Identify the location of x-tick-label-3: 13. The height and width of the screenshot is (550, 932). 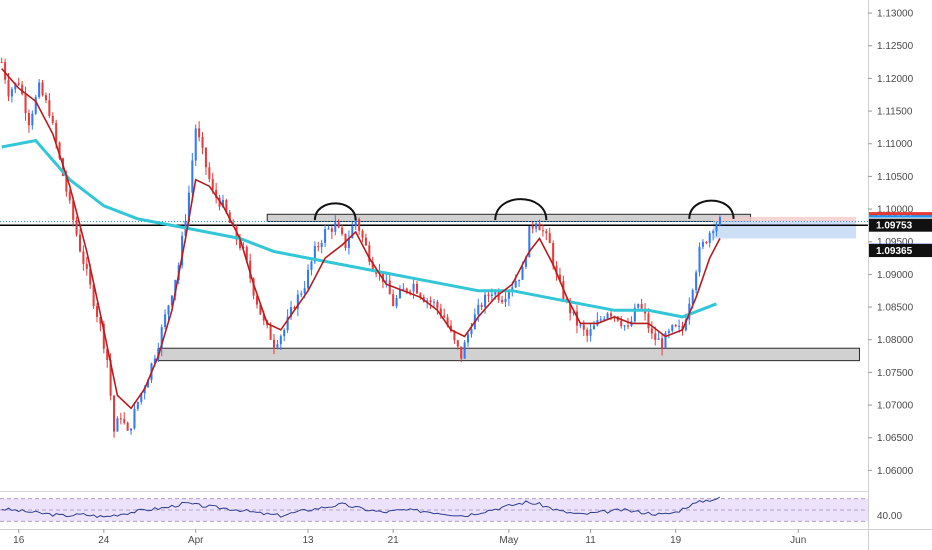
(308, 540).